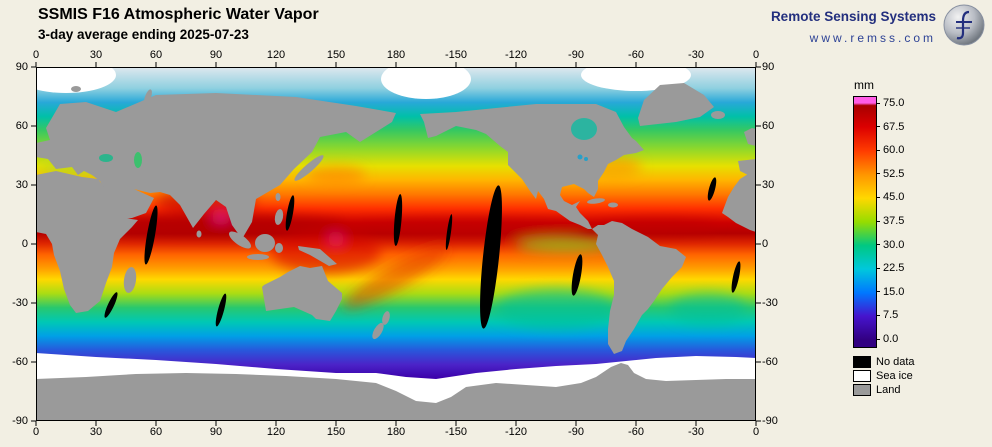  I want to click on colorbar-tick-label: 30.0, so click(890, 245).